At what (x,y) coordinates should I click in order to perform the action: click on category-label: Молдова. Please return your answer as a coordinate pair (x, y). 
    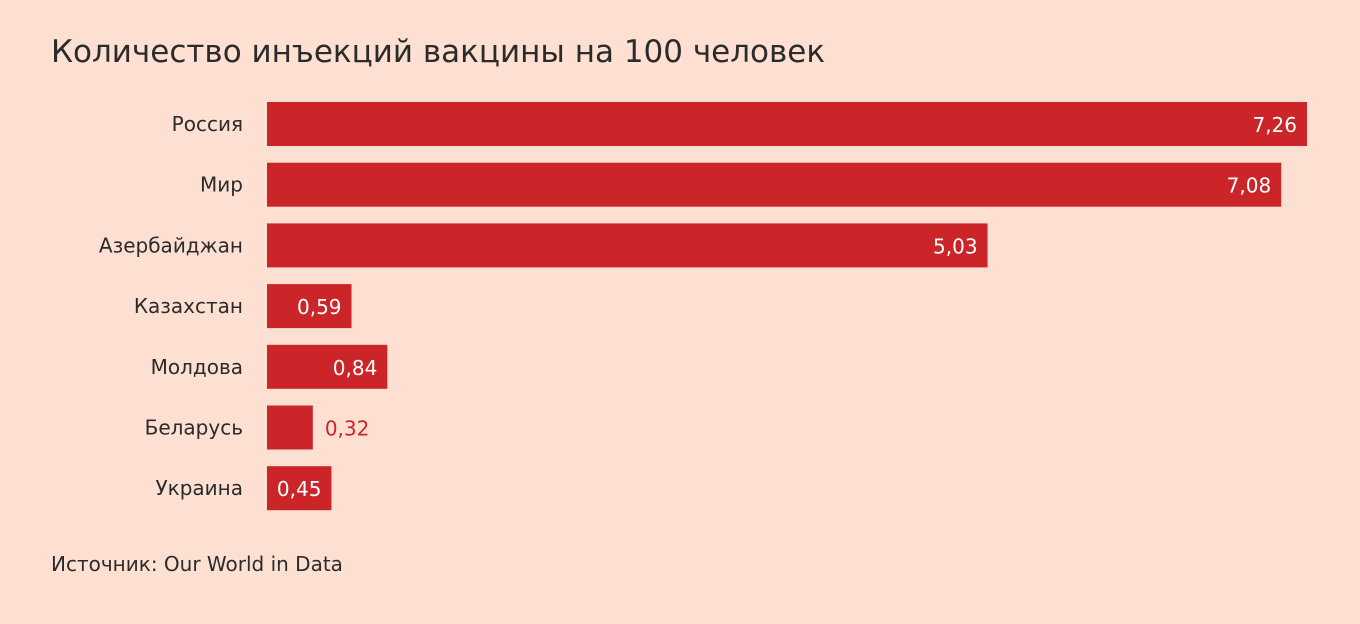
    Looking at the image, I should click on (197, 367).